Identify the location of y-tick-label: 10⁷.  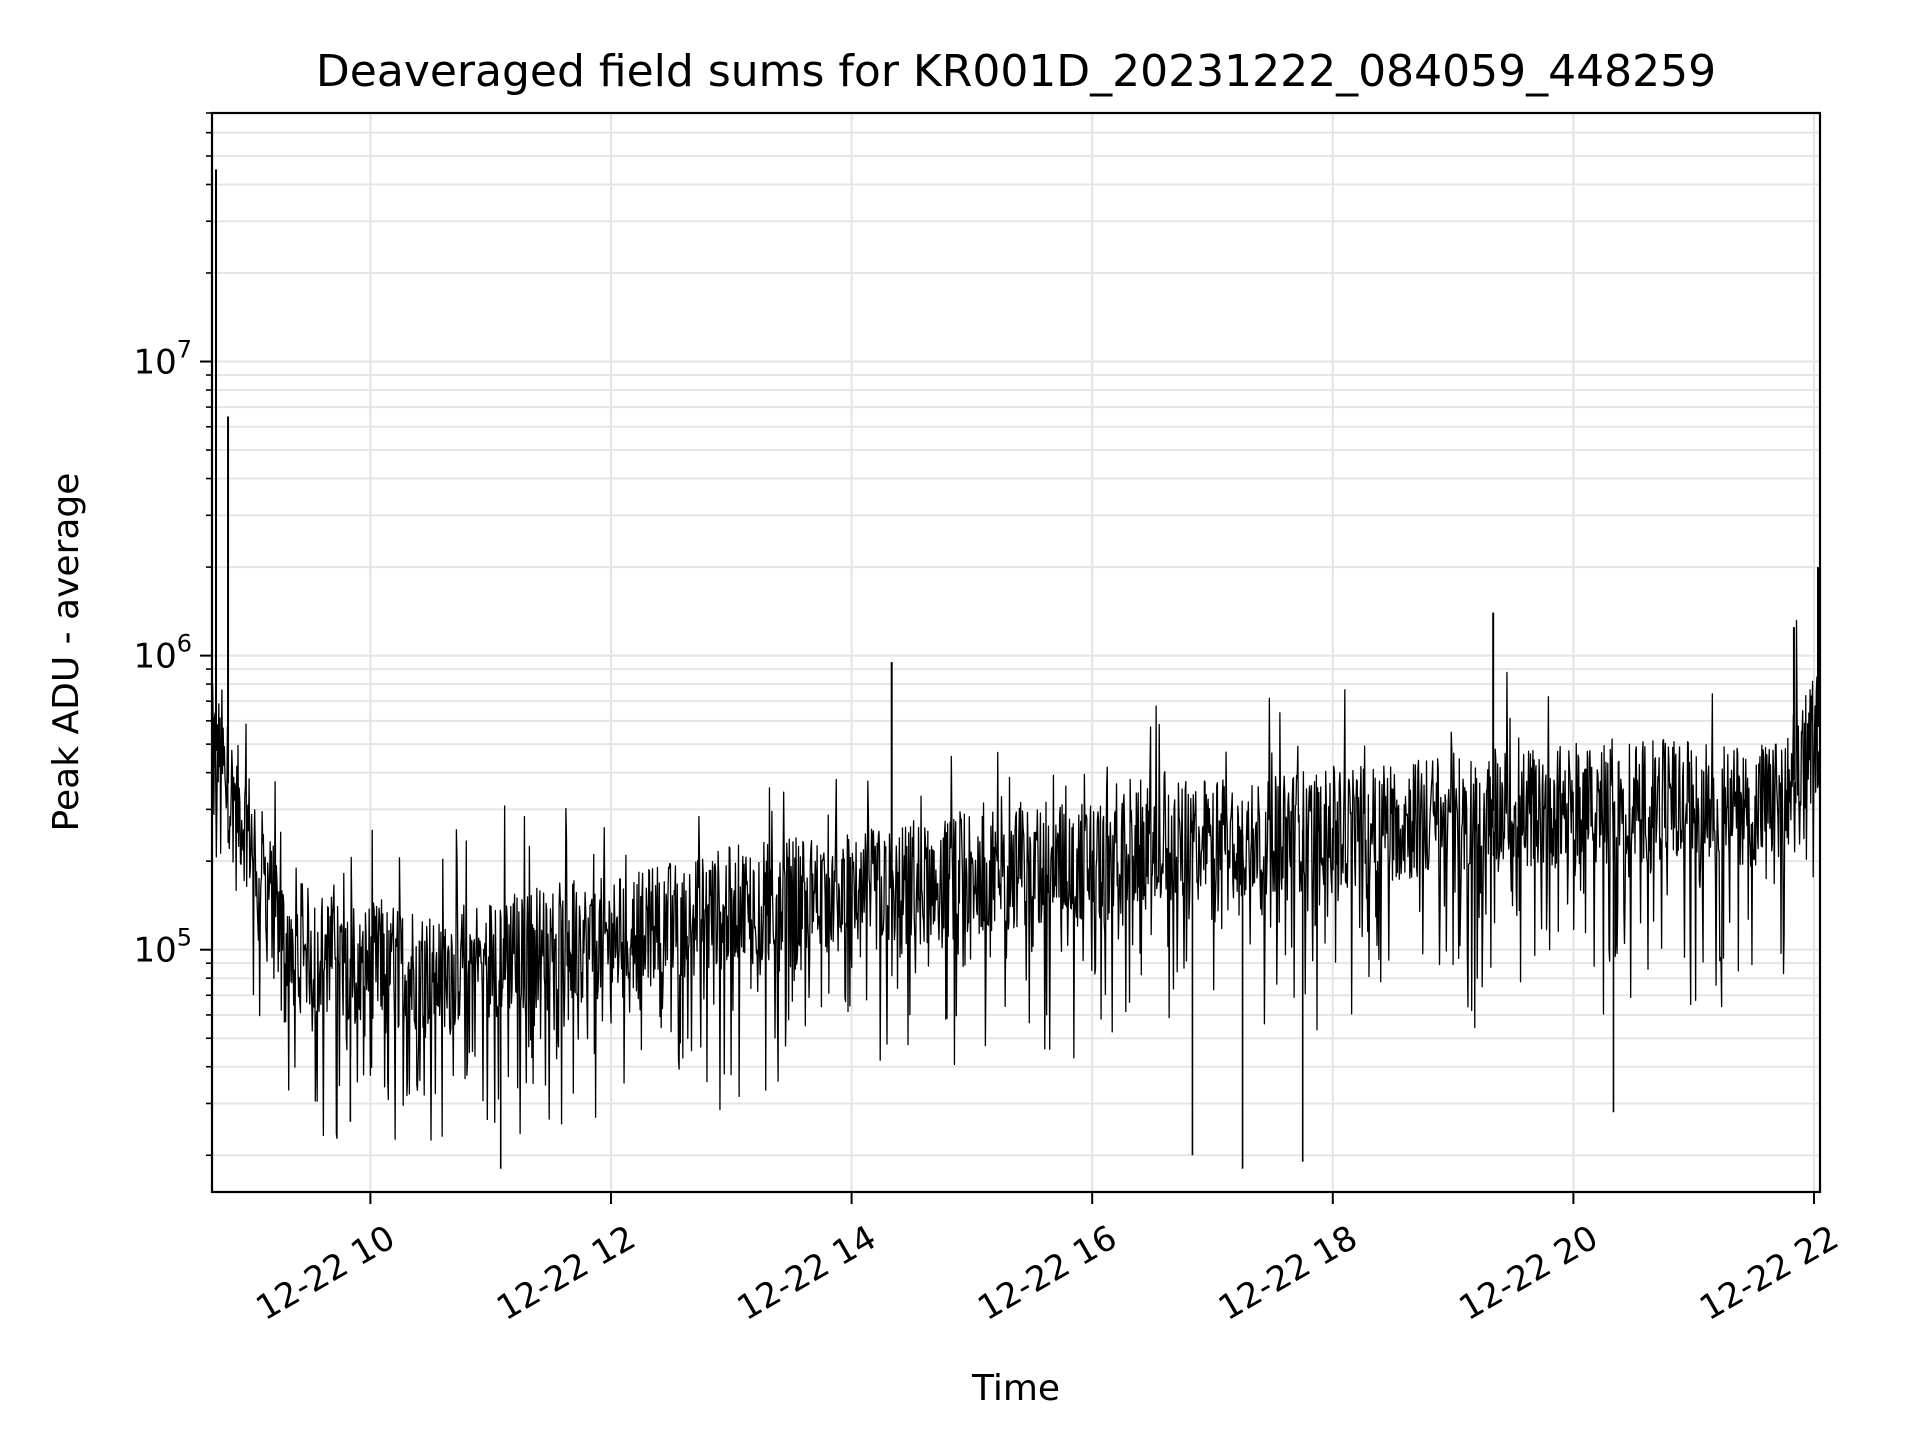
(162, 359).